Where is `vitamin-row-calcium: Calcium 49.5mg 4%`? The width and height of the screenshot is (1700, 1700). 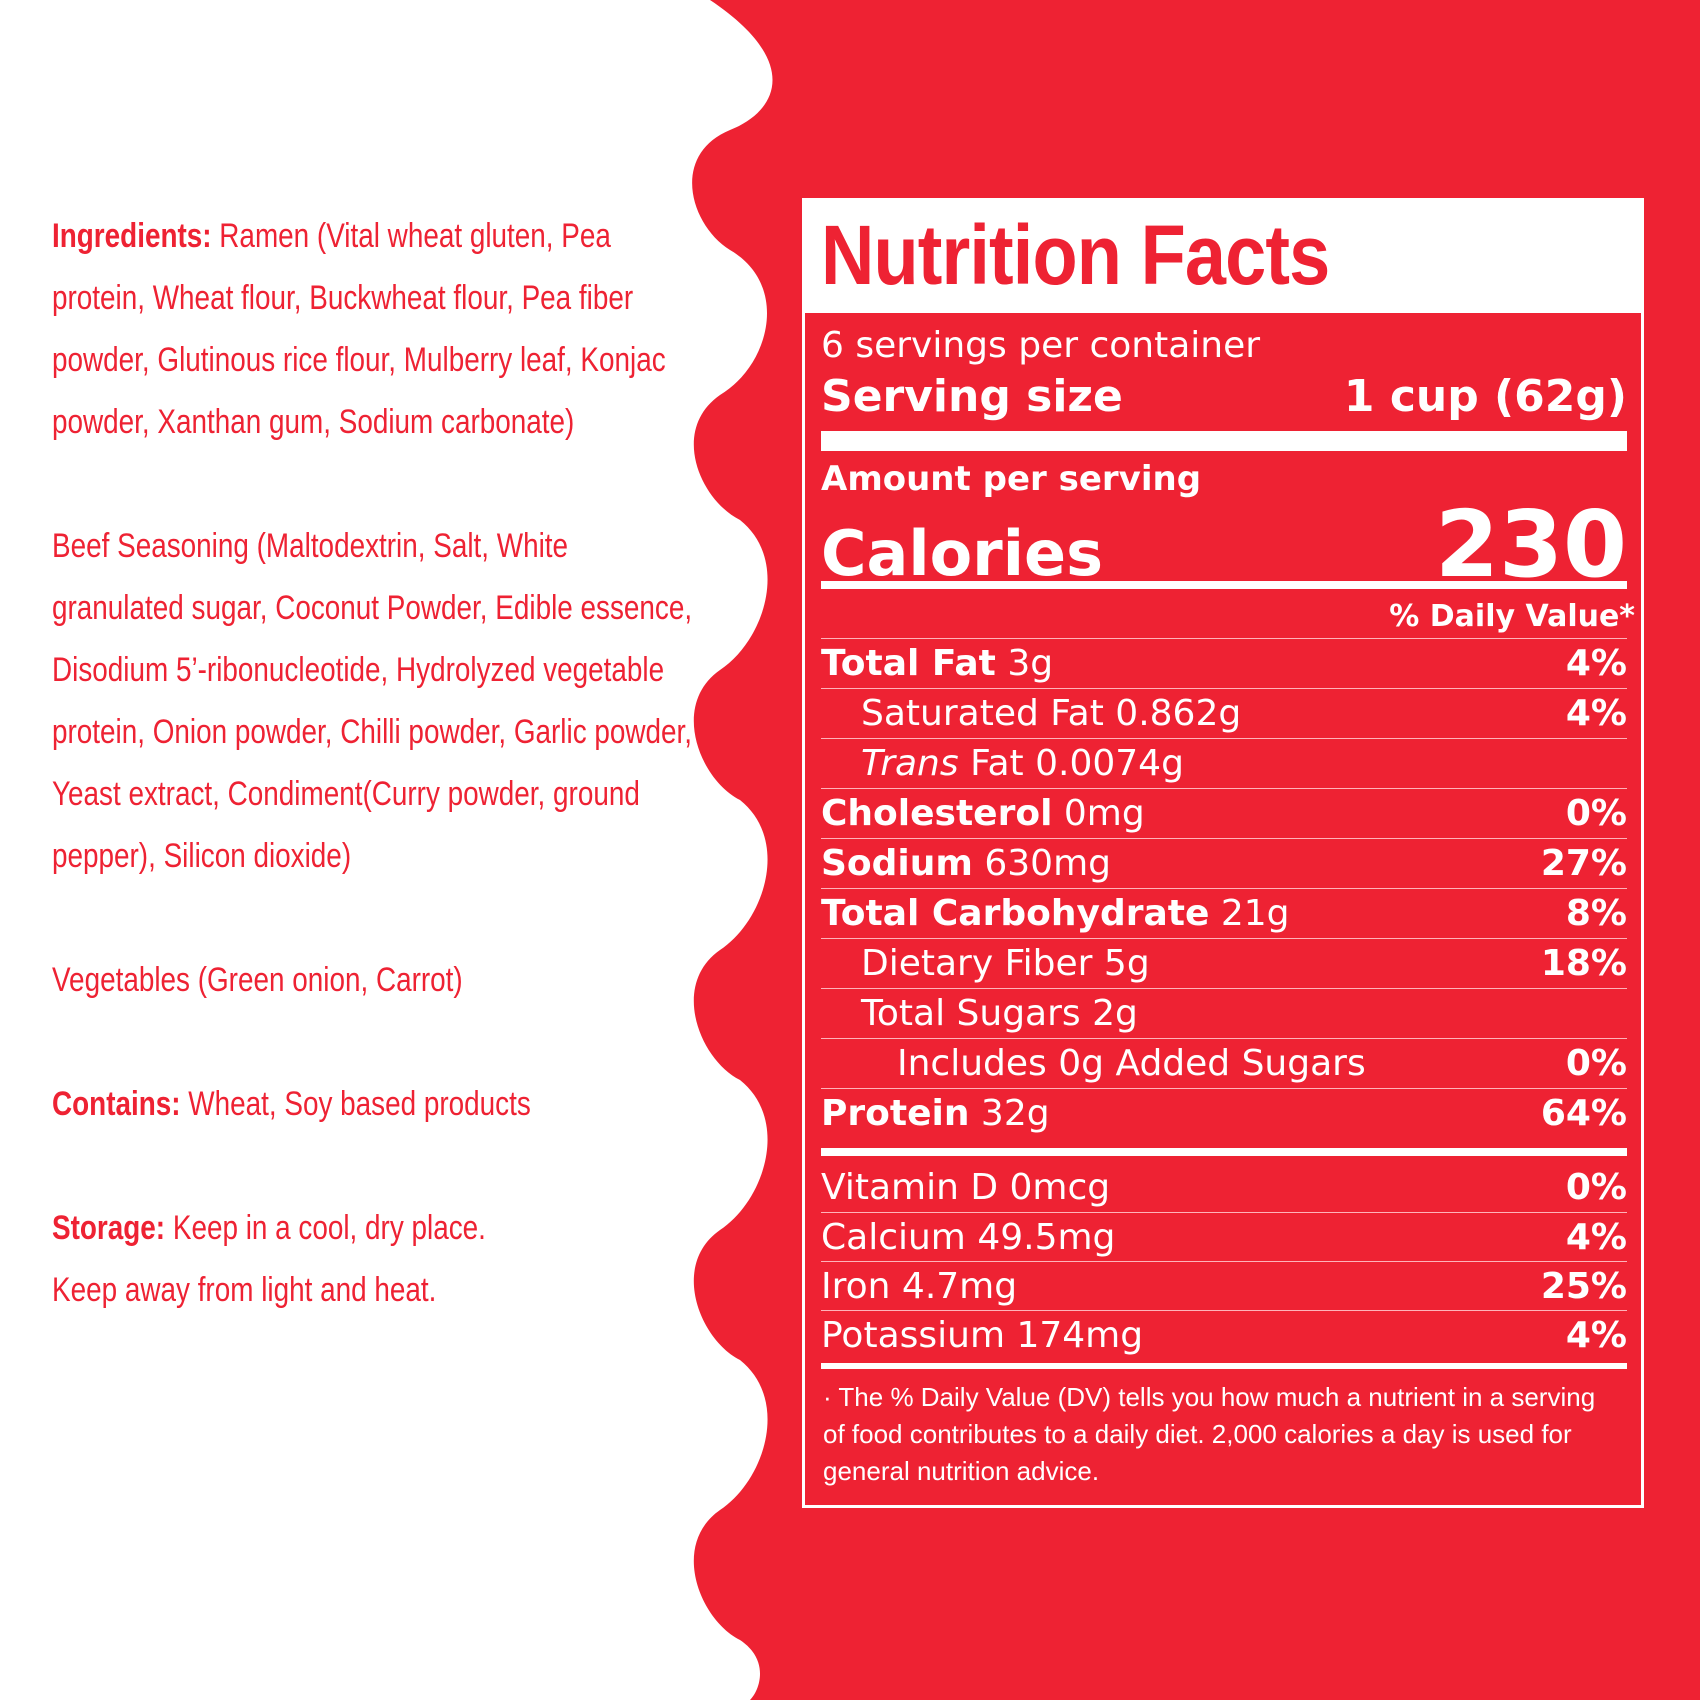 vitamin-row-calcium: Calcium 49.5mg 4% is located at coordinates (1224, 1236).